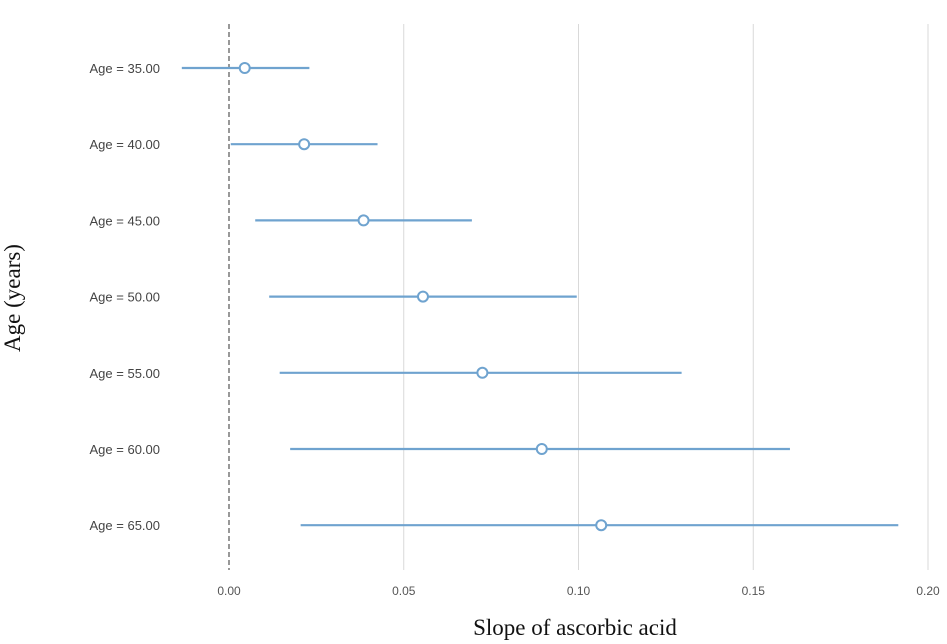 Image resolution: width=947 pixels, height=644 pixels. I want to click on y-axis-title: Age (years), so click(12, 298).